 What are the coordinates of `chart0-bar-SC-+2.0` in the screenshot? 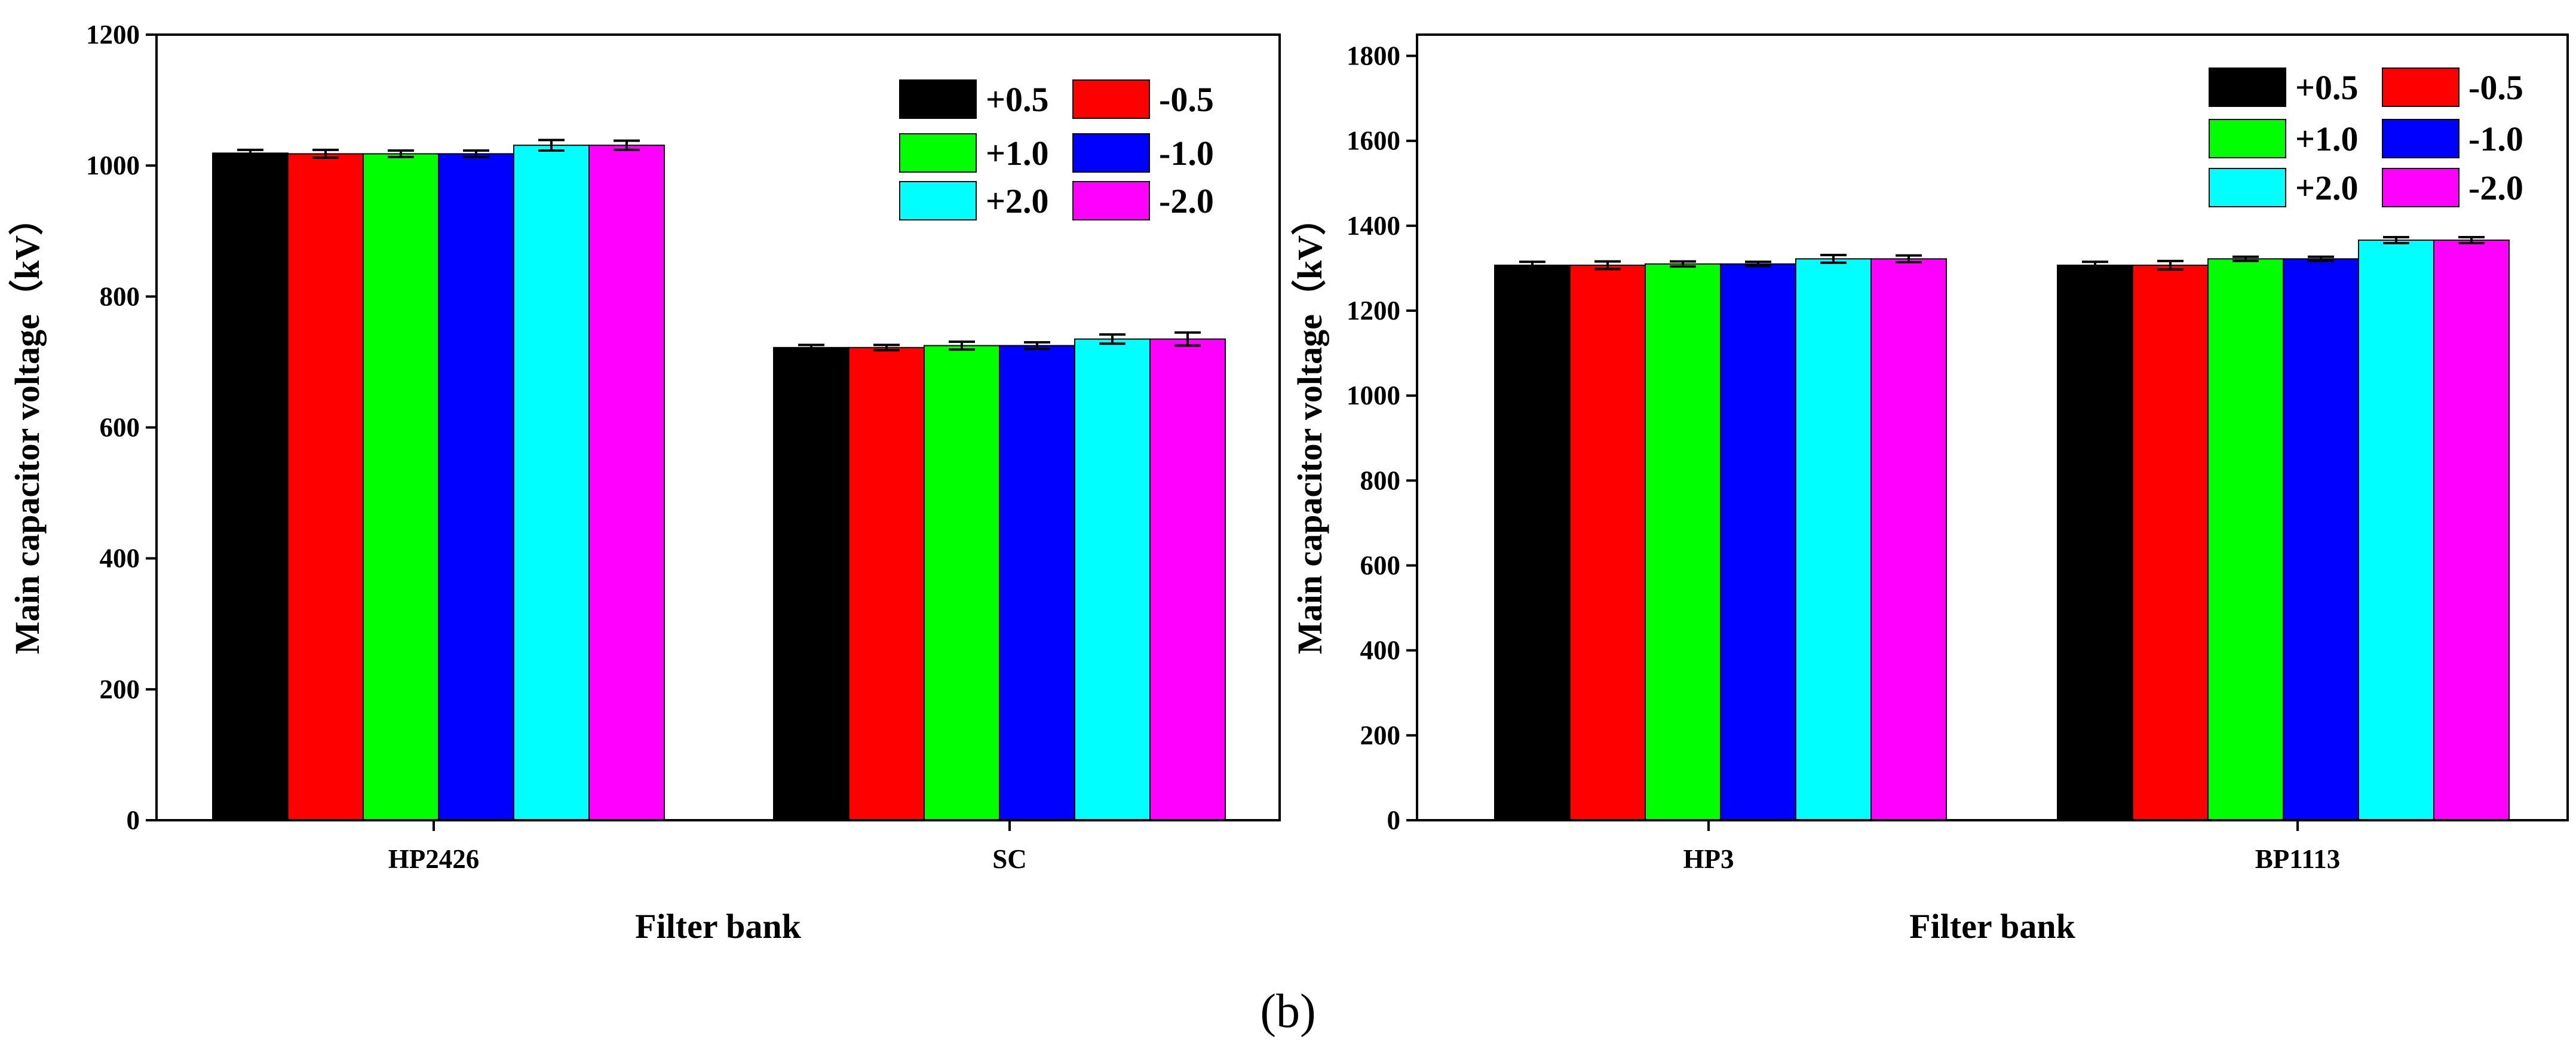 It's located at (1112, 579).